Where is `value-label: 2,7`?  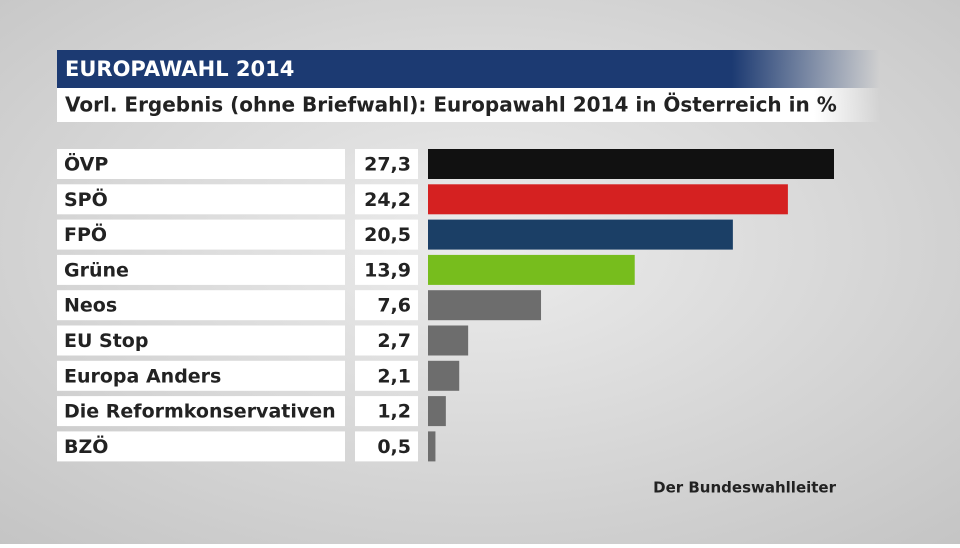 value-label: 2,7 is located at coordinates (394, 341).